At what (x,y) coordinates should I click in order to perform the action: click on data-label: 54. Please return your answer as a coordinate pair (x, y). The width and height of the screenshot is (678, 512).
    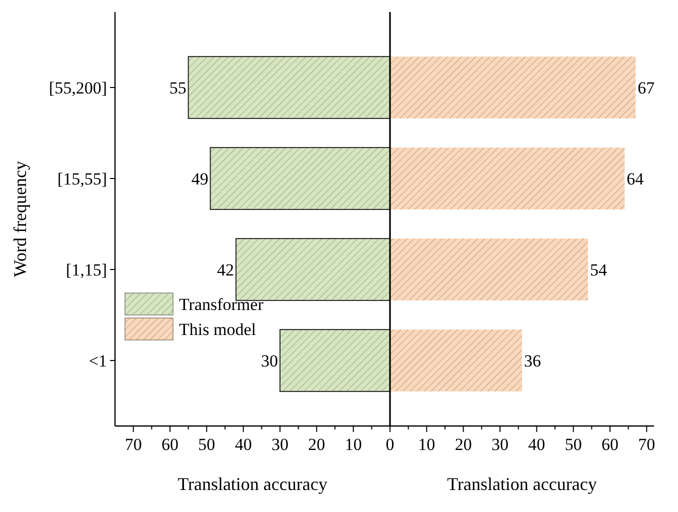
    Looking at the image, I should click on (599, 270).